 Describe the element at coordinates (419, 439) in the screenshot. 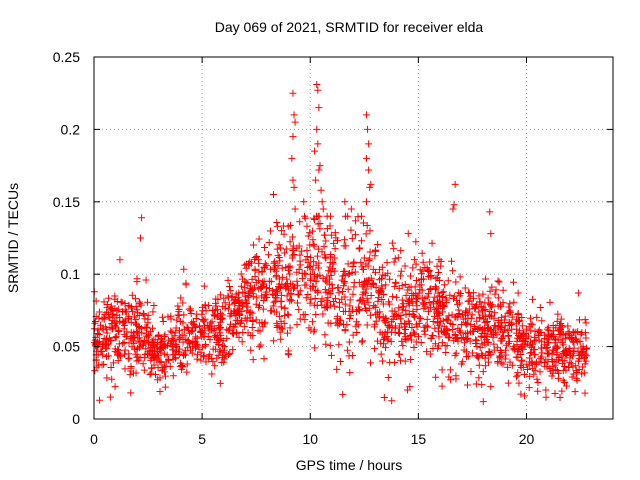

I see `x-tick-label: 15` at that location.